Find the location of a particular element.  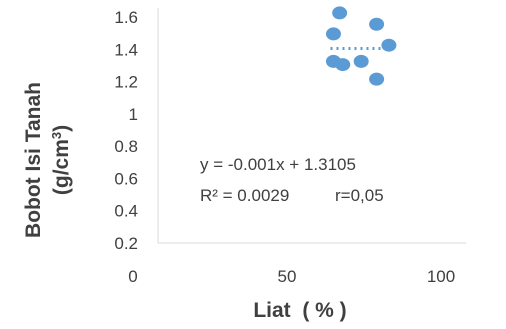

y-tick-label: 1.6 is located at coordinates (126, 17).